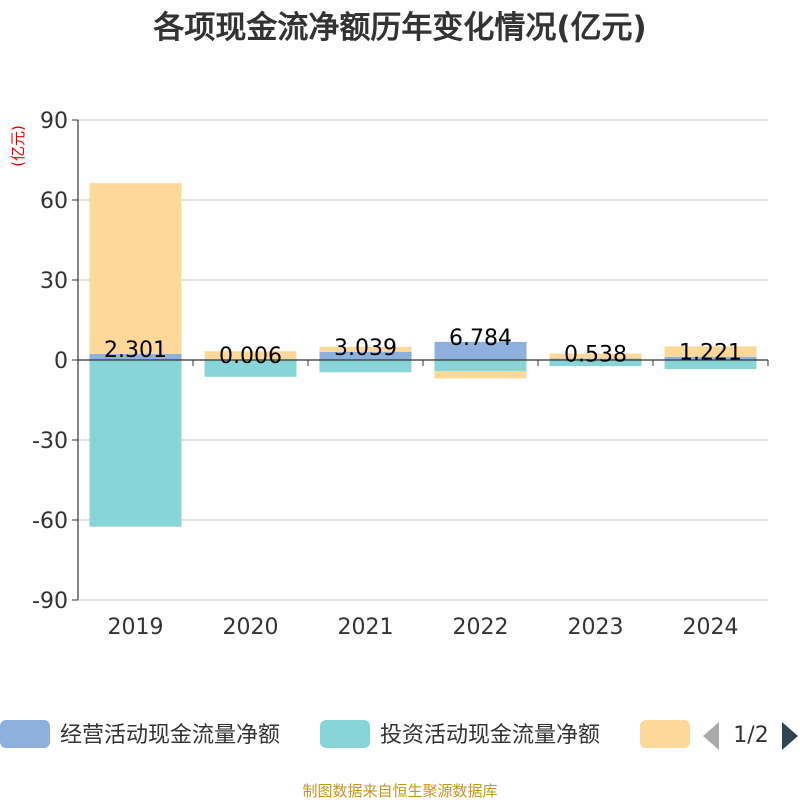 This screenshot has width=800, height=800. Describe the element at coordinates (423, 347) in the screenshot. I see `data-labels: 2.301 0.006 3.039 6.784 0.538 1.221` at that location.